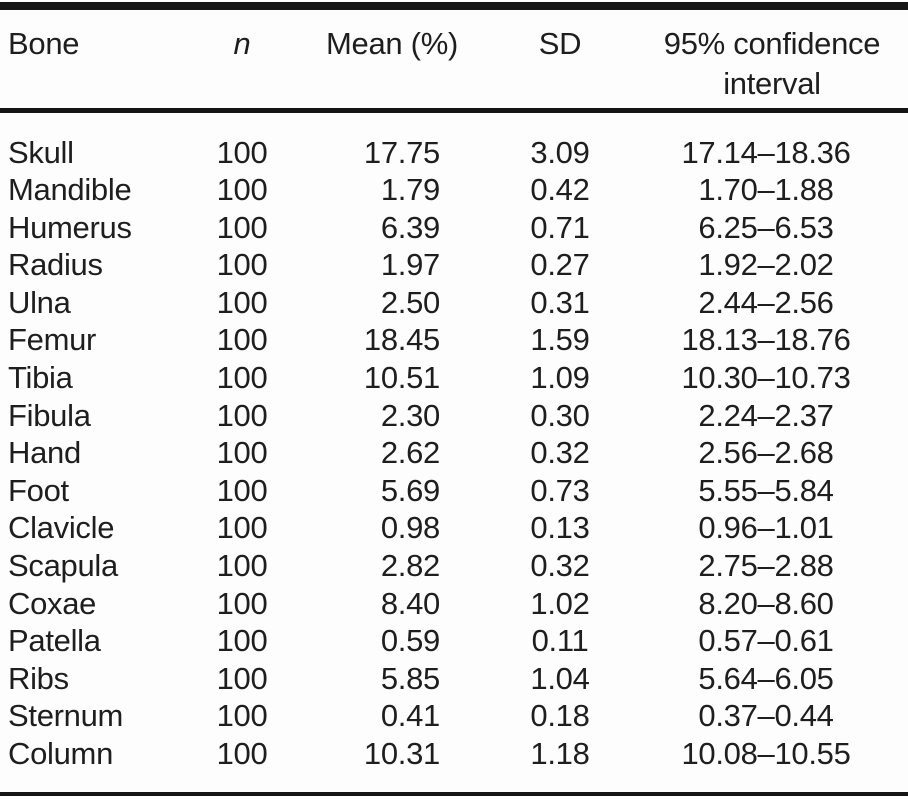 The image size is (908, 799). I want to click on cell-mean: 8.40, so click(410, 603).